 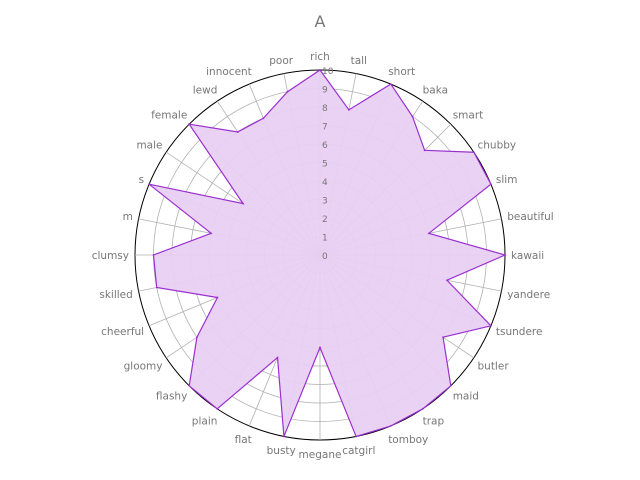 What do you see at coordinates (128, 217) in the screenshot?
I see `category-label: m` at bounding box center [128, 217].